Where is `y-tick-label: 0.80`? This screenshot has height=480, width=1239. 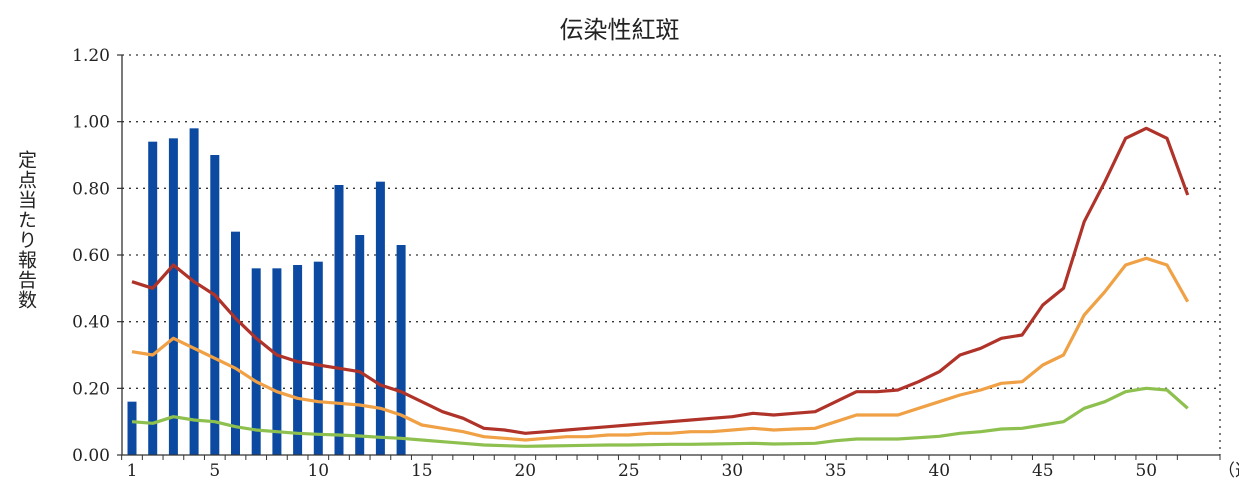 y-tick-label: 0.80 is located at coordinates (91, 189).